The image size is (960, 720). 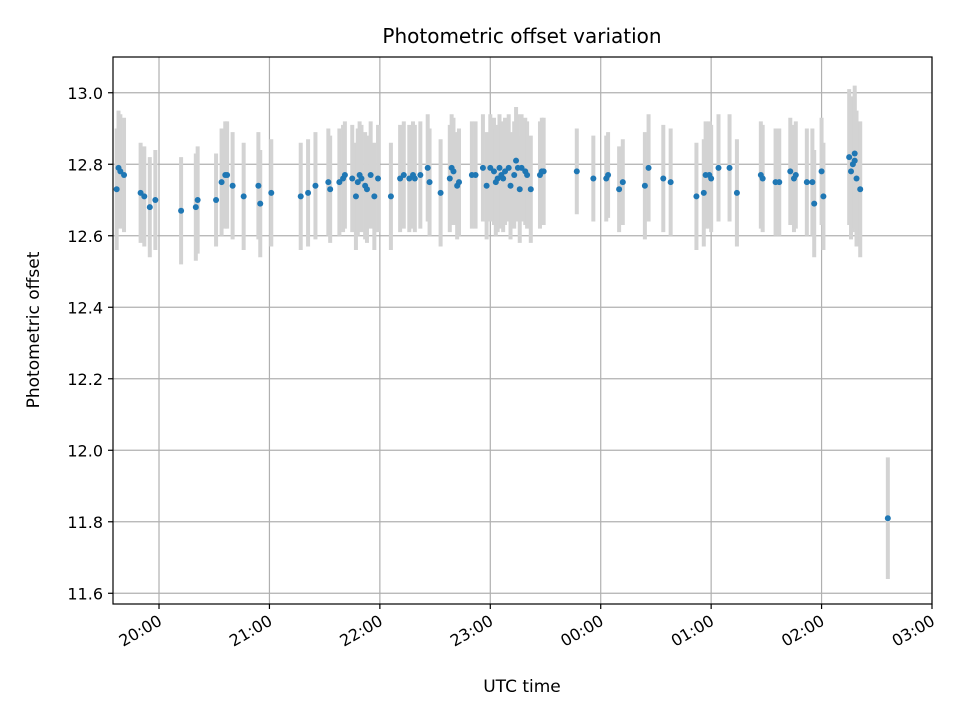 I want to click on chart-title: Photometric offset variation, so click(x=521, y=36).